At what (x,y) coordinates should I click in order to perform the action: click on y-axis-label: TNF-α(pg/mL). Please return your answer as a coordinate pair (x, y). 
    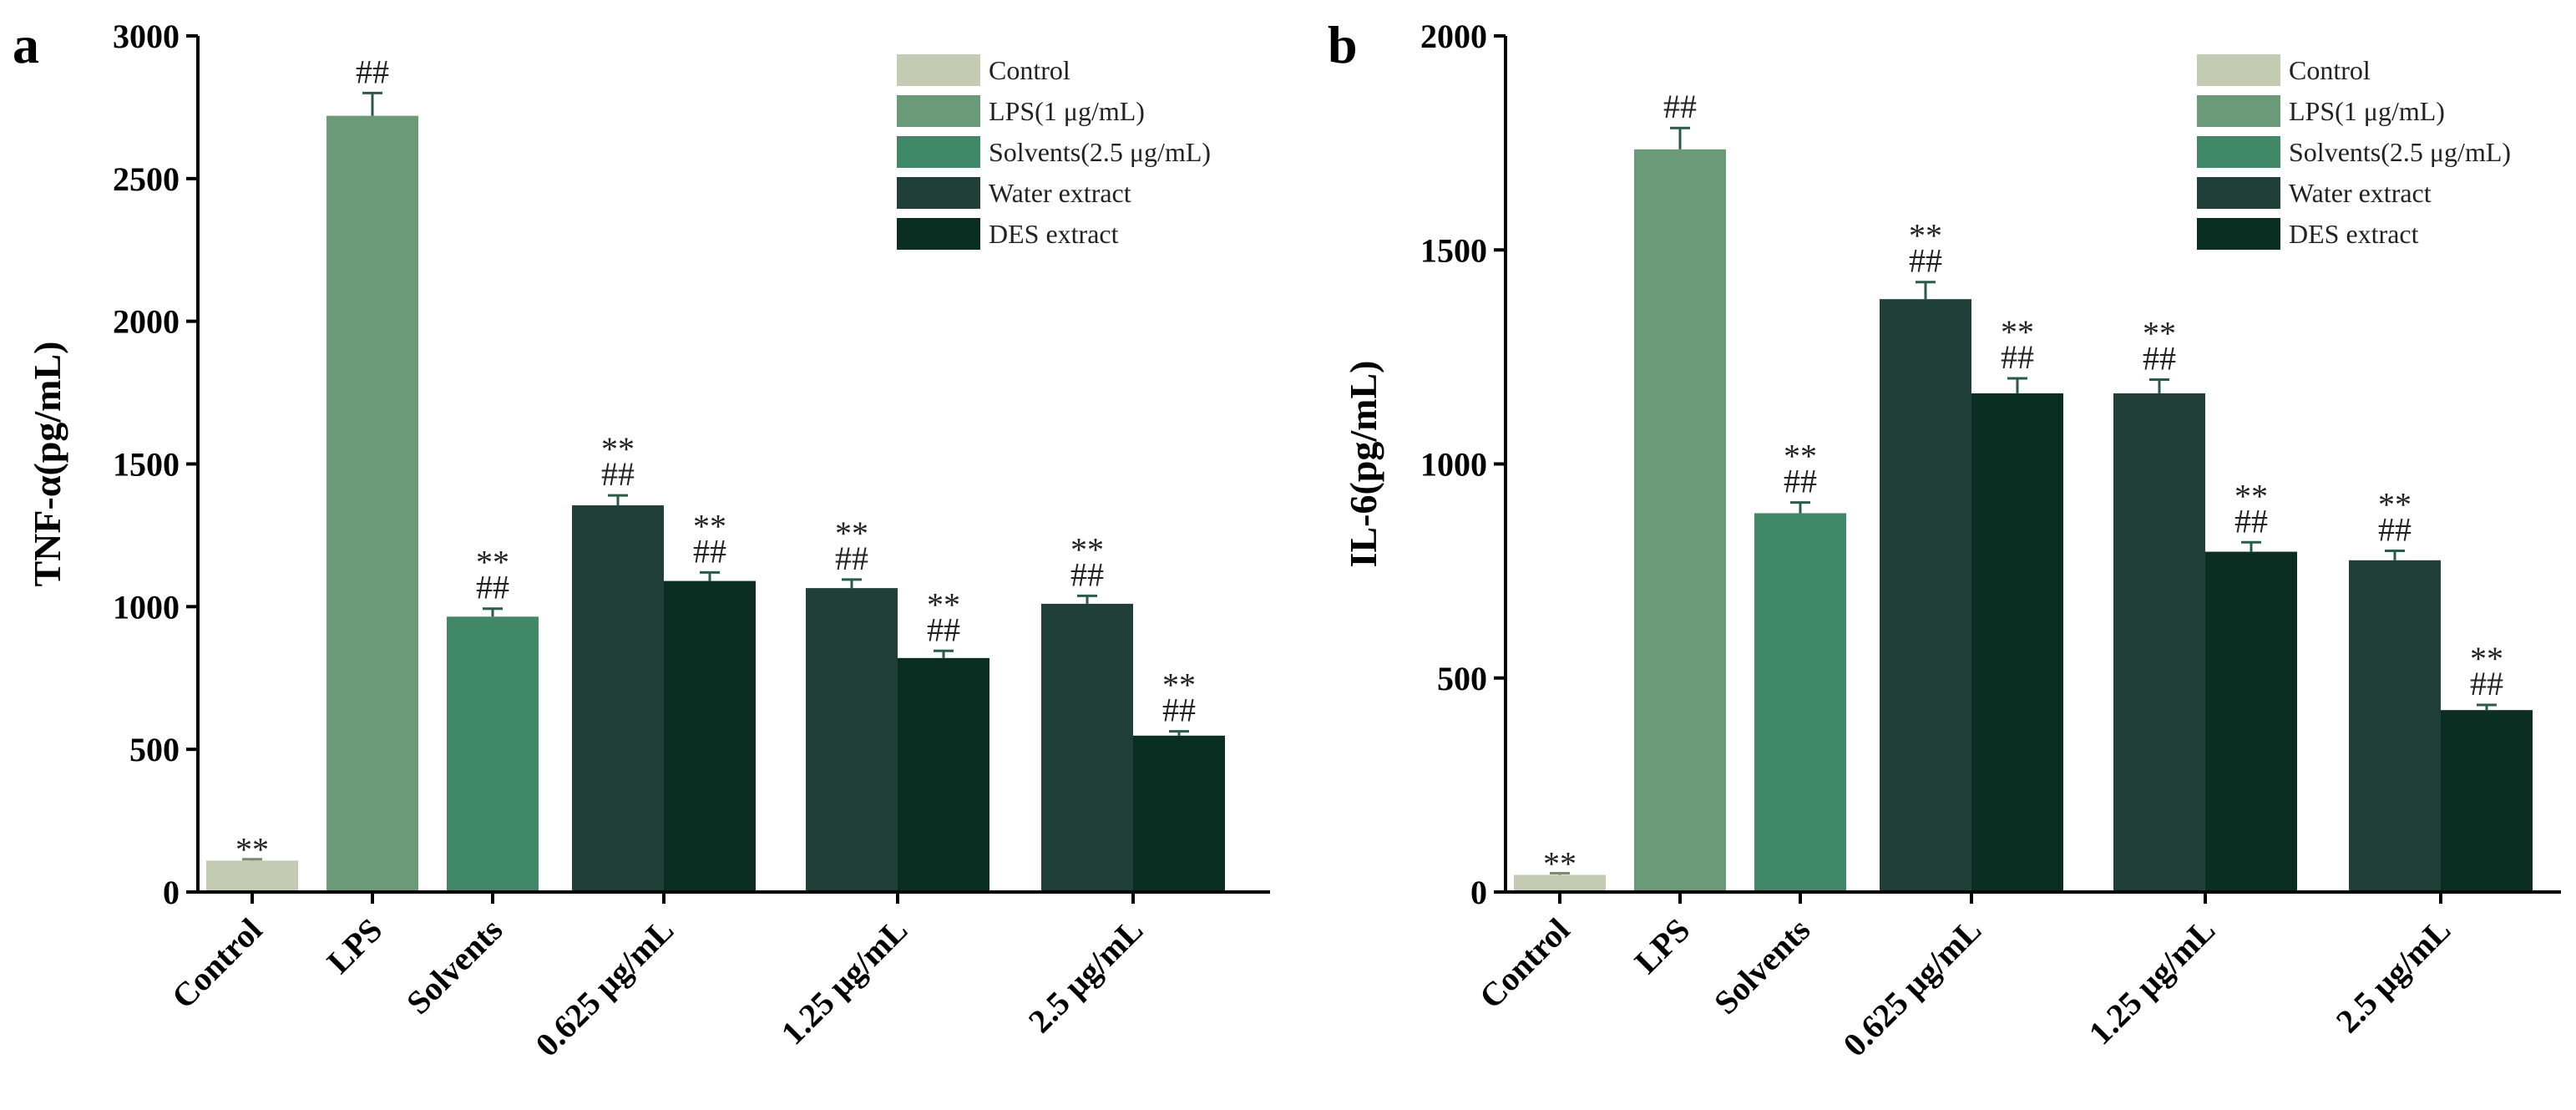
    Looking at the image, I should click on (47, 464).